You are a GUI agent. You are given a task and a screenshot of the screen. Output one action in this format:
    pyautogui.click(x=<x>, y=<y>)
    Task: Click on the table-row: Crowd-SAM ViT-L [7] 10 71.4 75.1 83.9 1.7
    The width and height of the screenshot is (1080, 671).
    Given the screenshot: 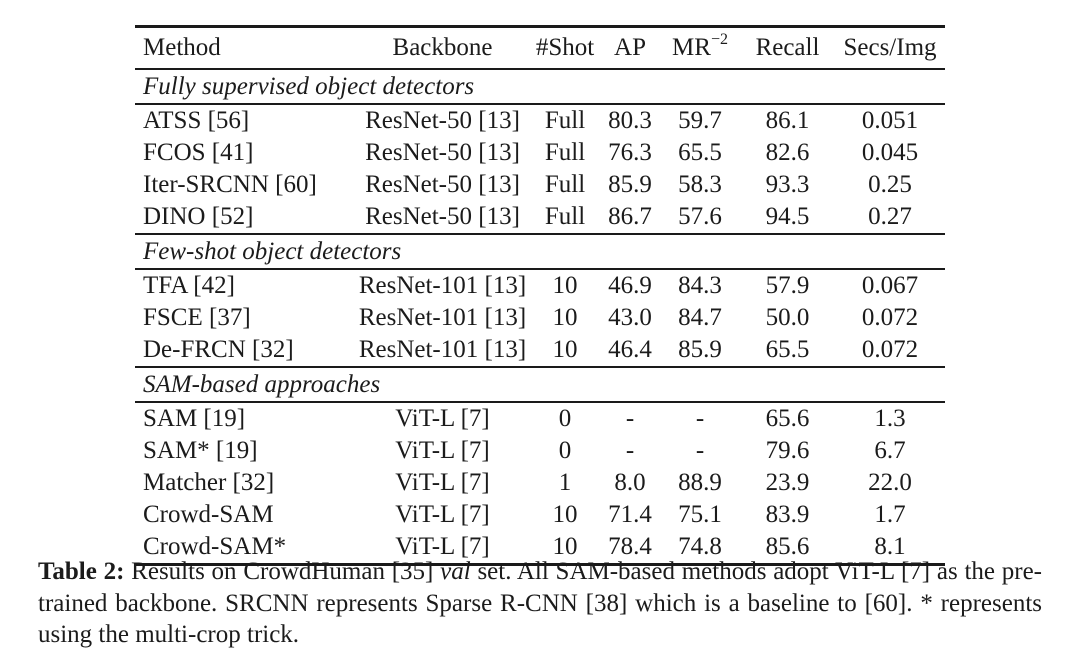 What is the action you would take?
    pyautogui.click(x=540, y=515)
    